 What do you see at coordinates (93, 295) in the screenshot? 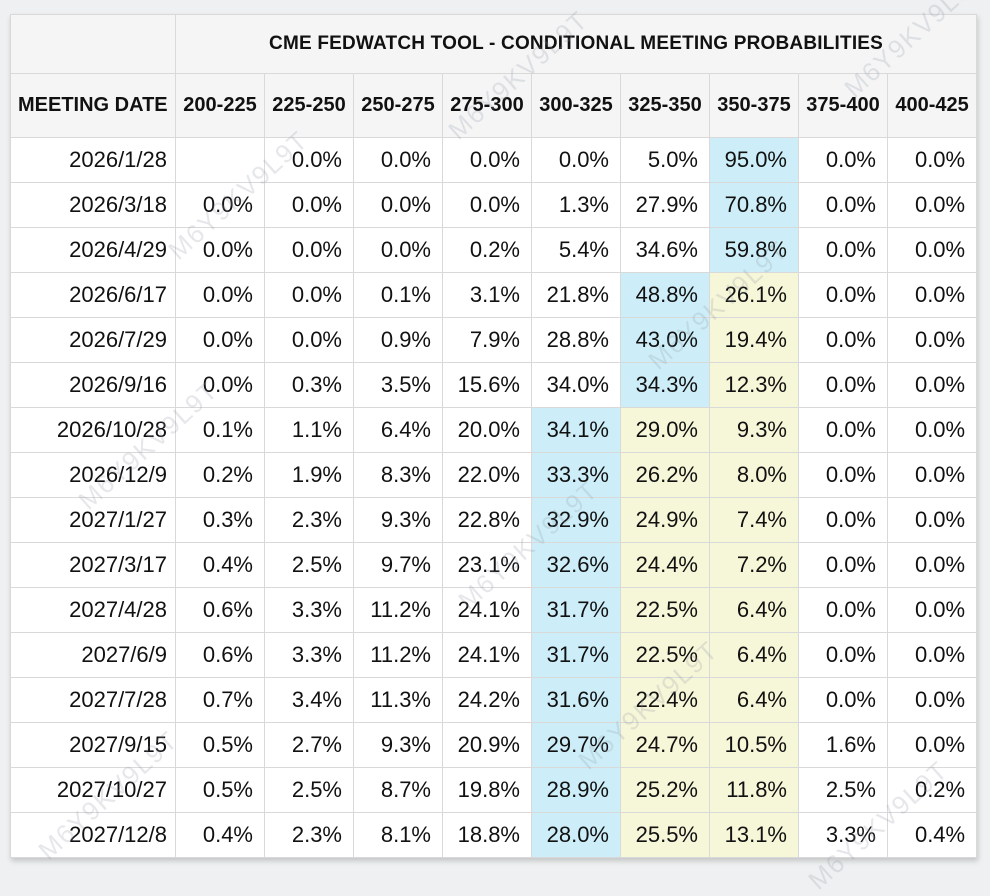
I see `meeting-date-cell: 2026/6/17` at bounding box center [93, 295].